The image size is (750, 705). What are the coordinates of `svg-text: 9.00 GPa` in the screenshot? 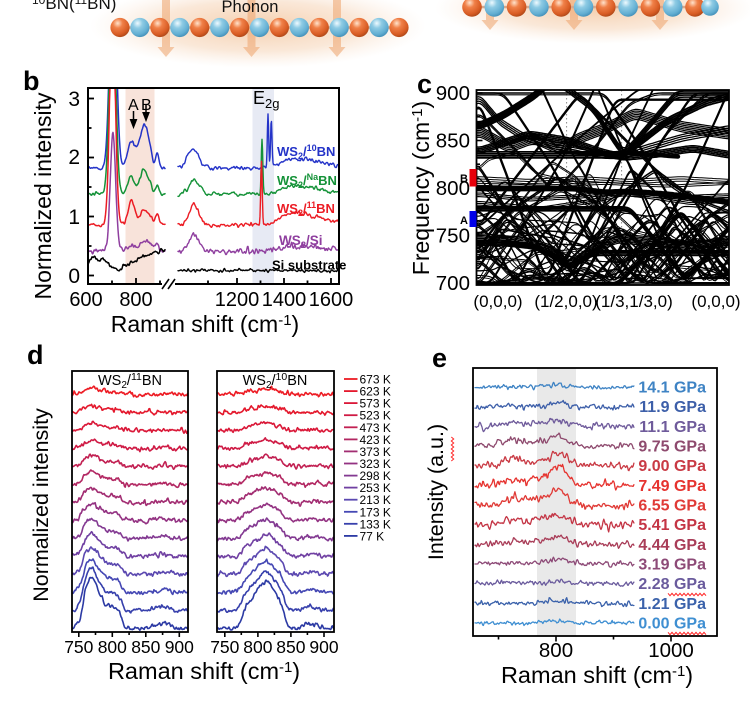 It's located at (672, 466).